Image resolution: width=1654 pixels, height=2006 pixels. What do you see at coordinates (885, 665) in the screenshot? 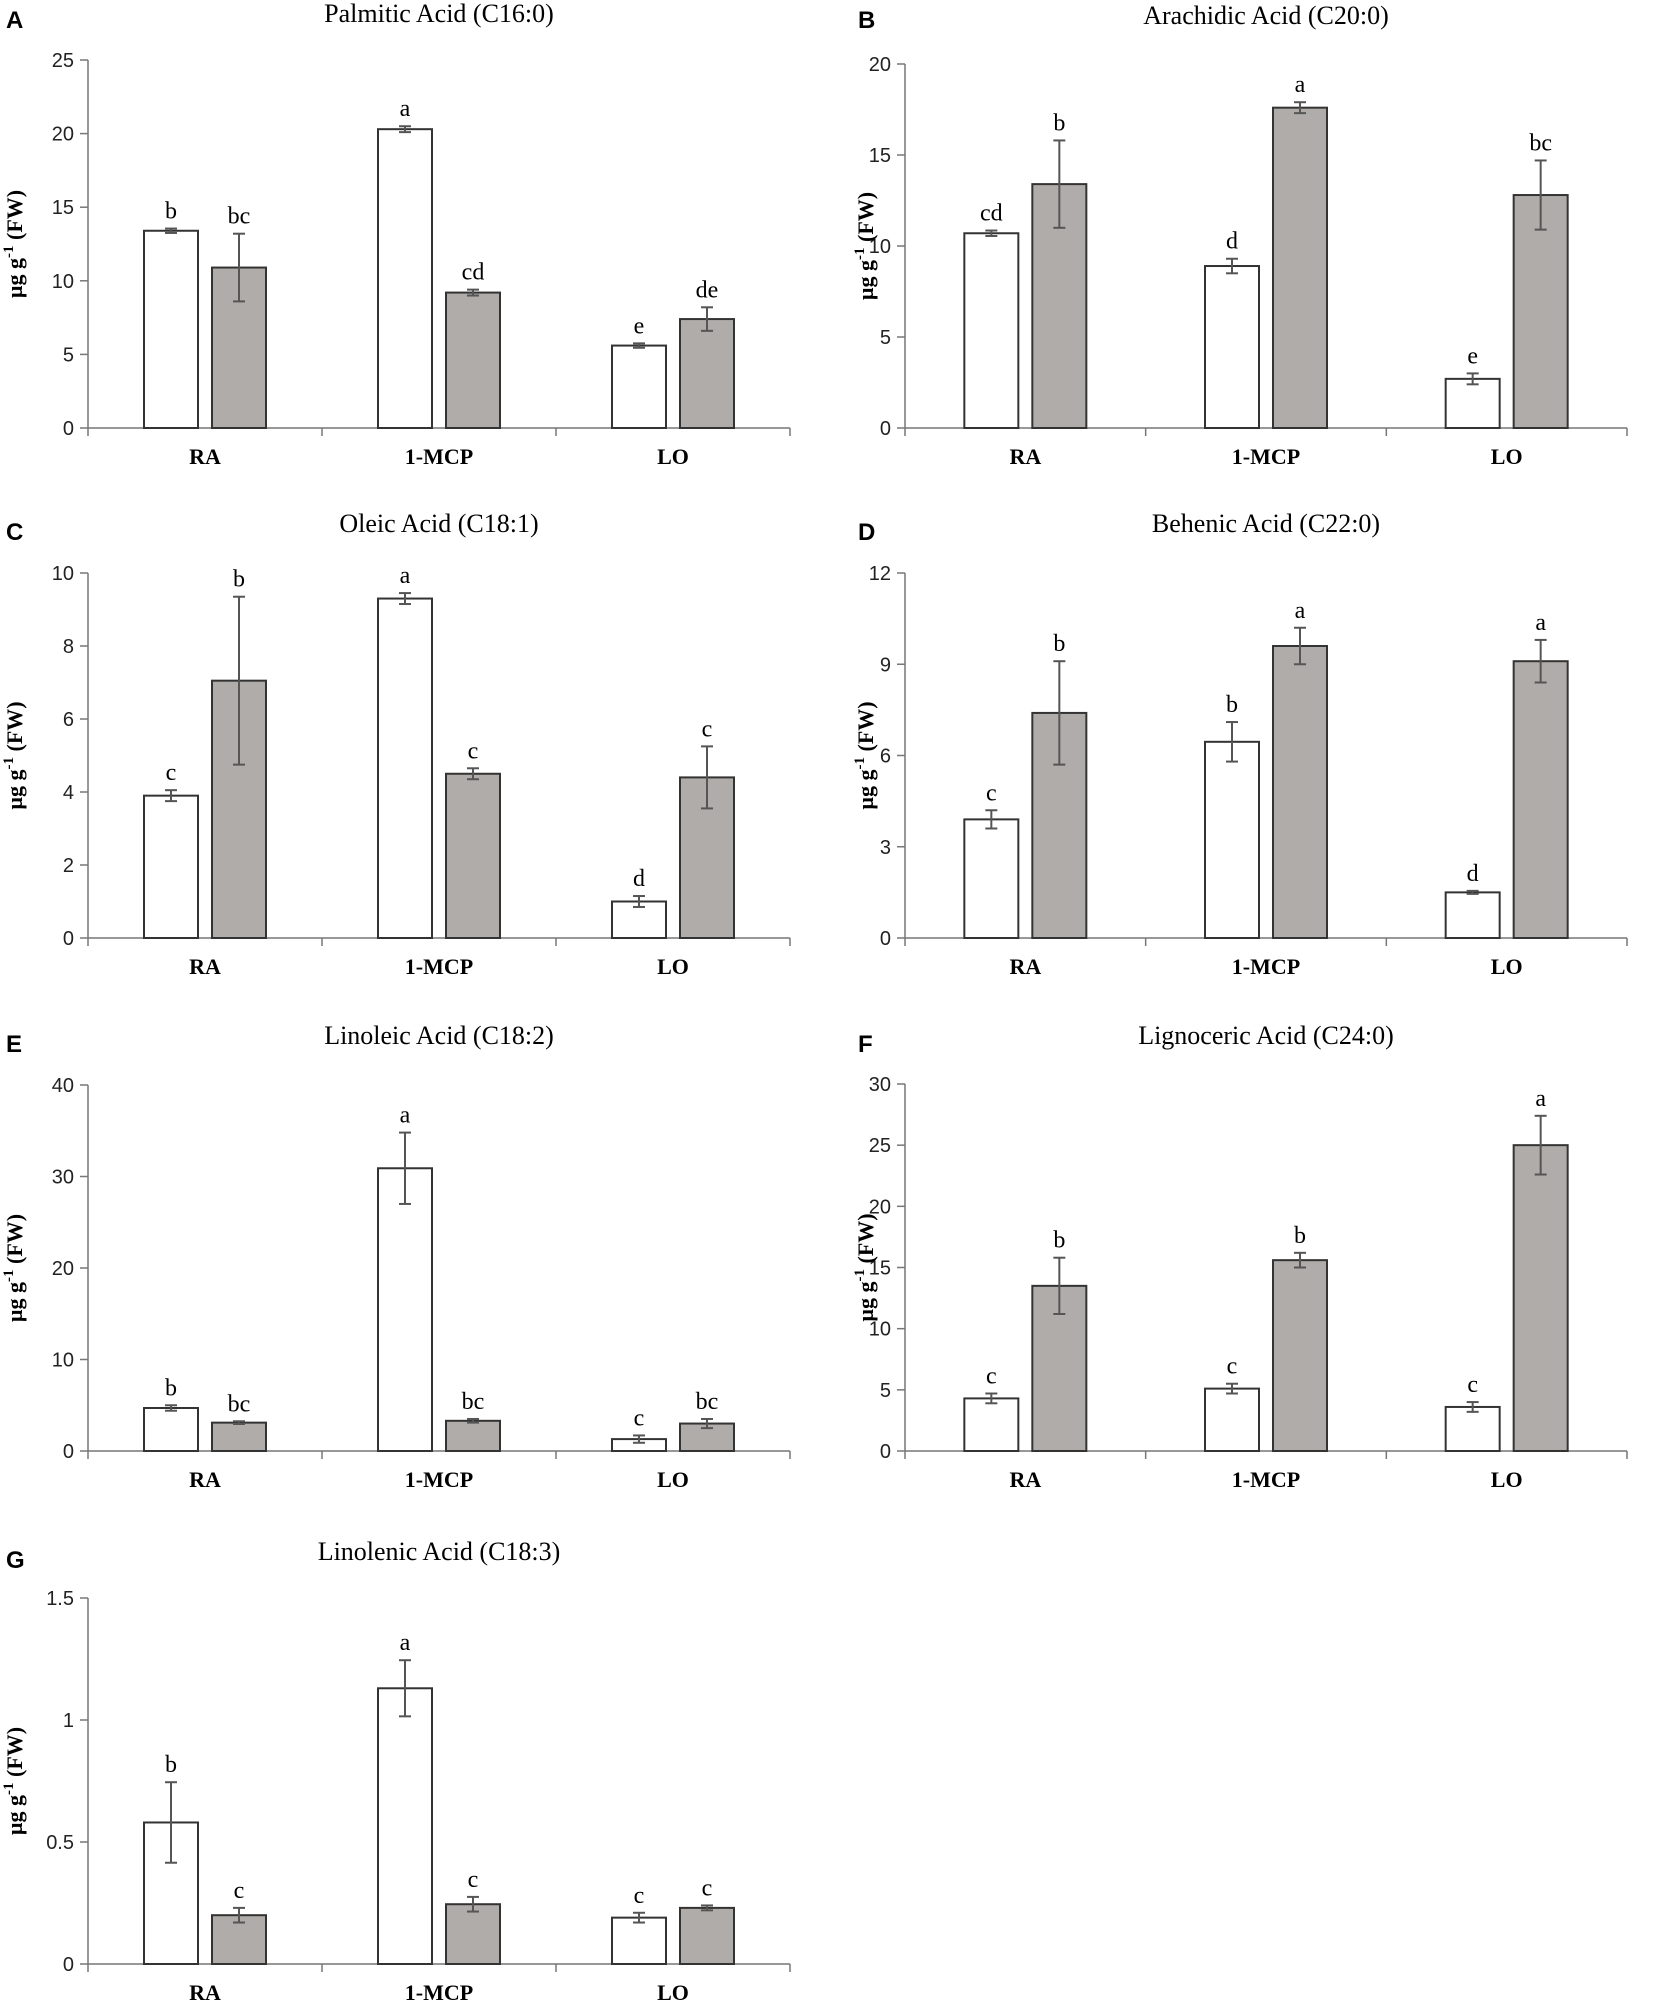
I see `y-tick-label: 9` at bounding box center [885, 665].